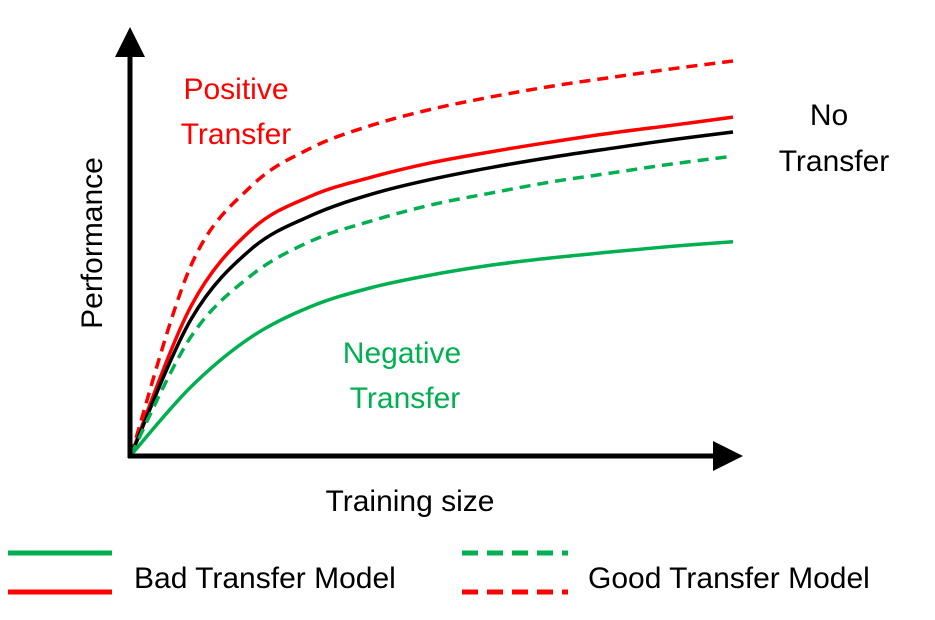 This screenshot has height=620, width=935. I want to click on annotation-negative-transfer: Negative Transfer, so click(402, 376).